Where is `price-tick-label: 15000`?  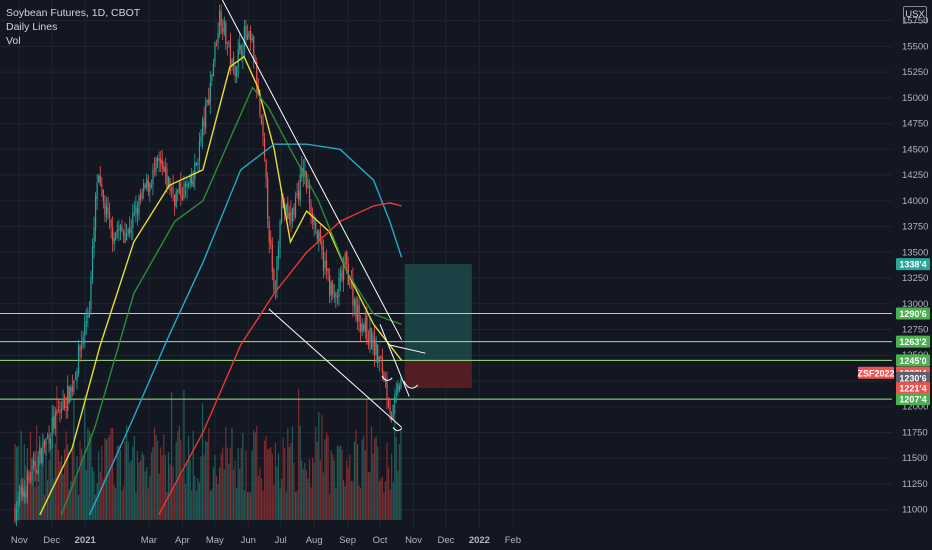 price-tick-label: 15000 is located at coordinates (915, 98).